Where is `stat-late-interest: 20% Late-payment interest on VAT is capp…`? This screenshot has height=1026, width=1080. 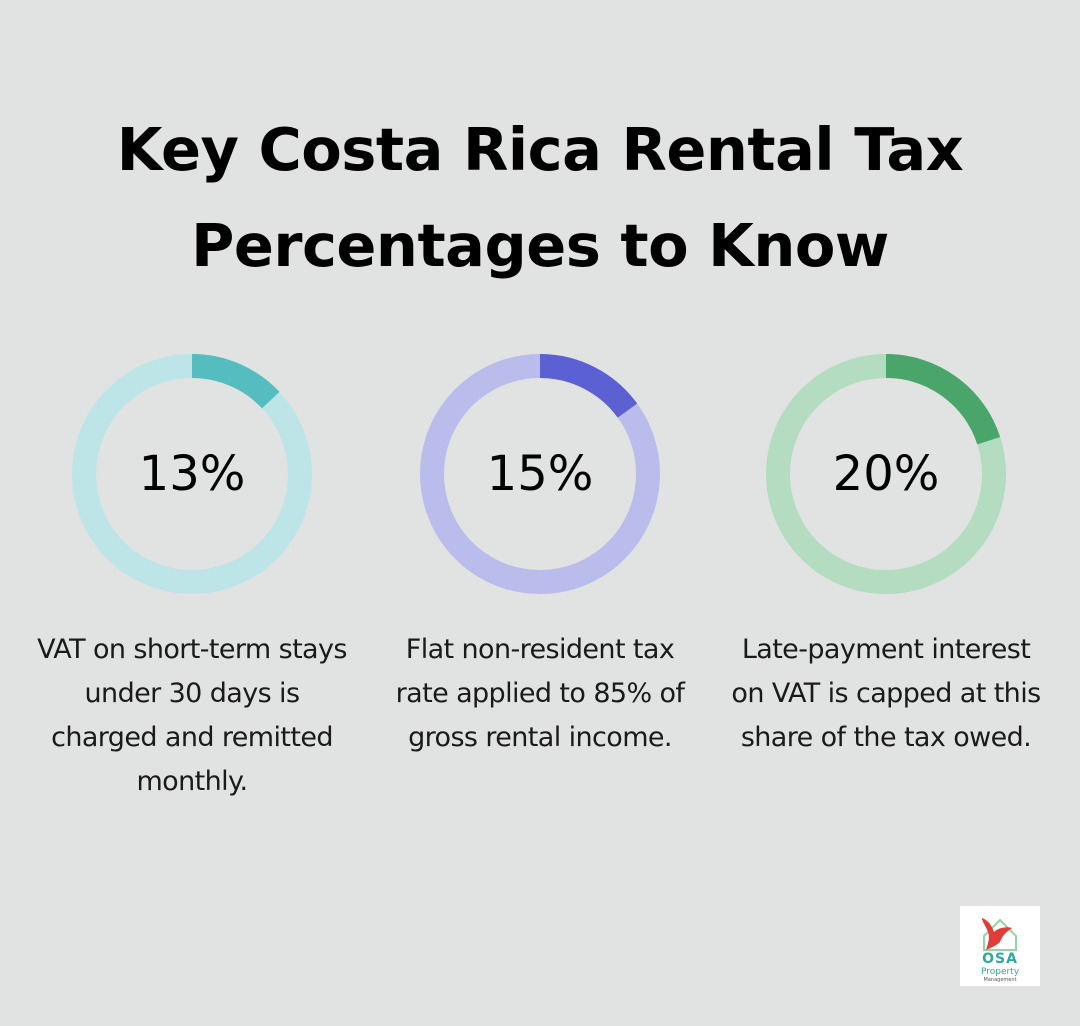 stat-late-interest: 20% Late-payment interest on VAT is capp… is located at coordinates (886, 557).